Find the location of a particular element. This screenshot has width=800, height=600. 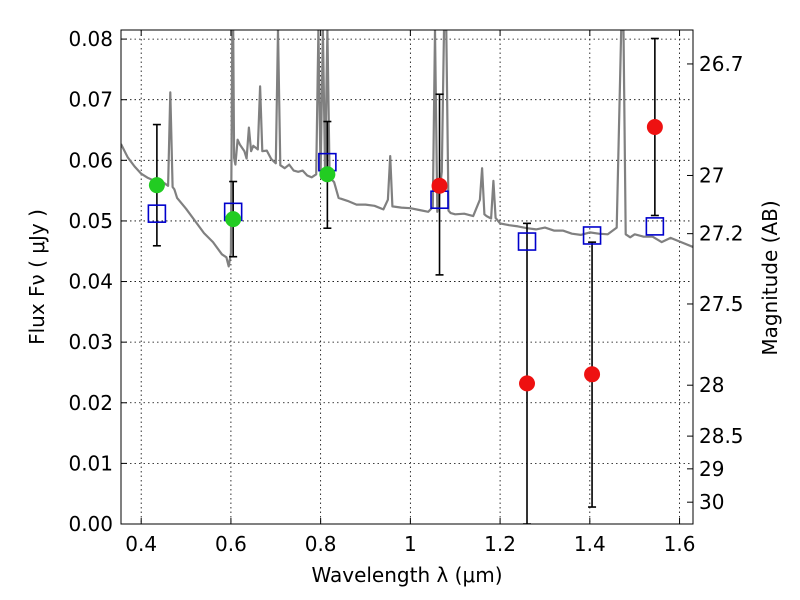

mag-tick-label: 27.2 is located at coordinates (721, 234).